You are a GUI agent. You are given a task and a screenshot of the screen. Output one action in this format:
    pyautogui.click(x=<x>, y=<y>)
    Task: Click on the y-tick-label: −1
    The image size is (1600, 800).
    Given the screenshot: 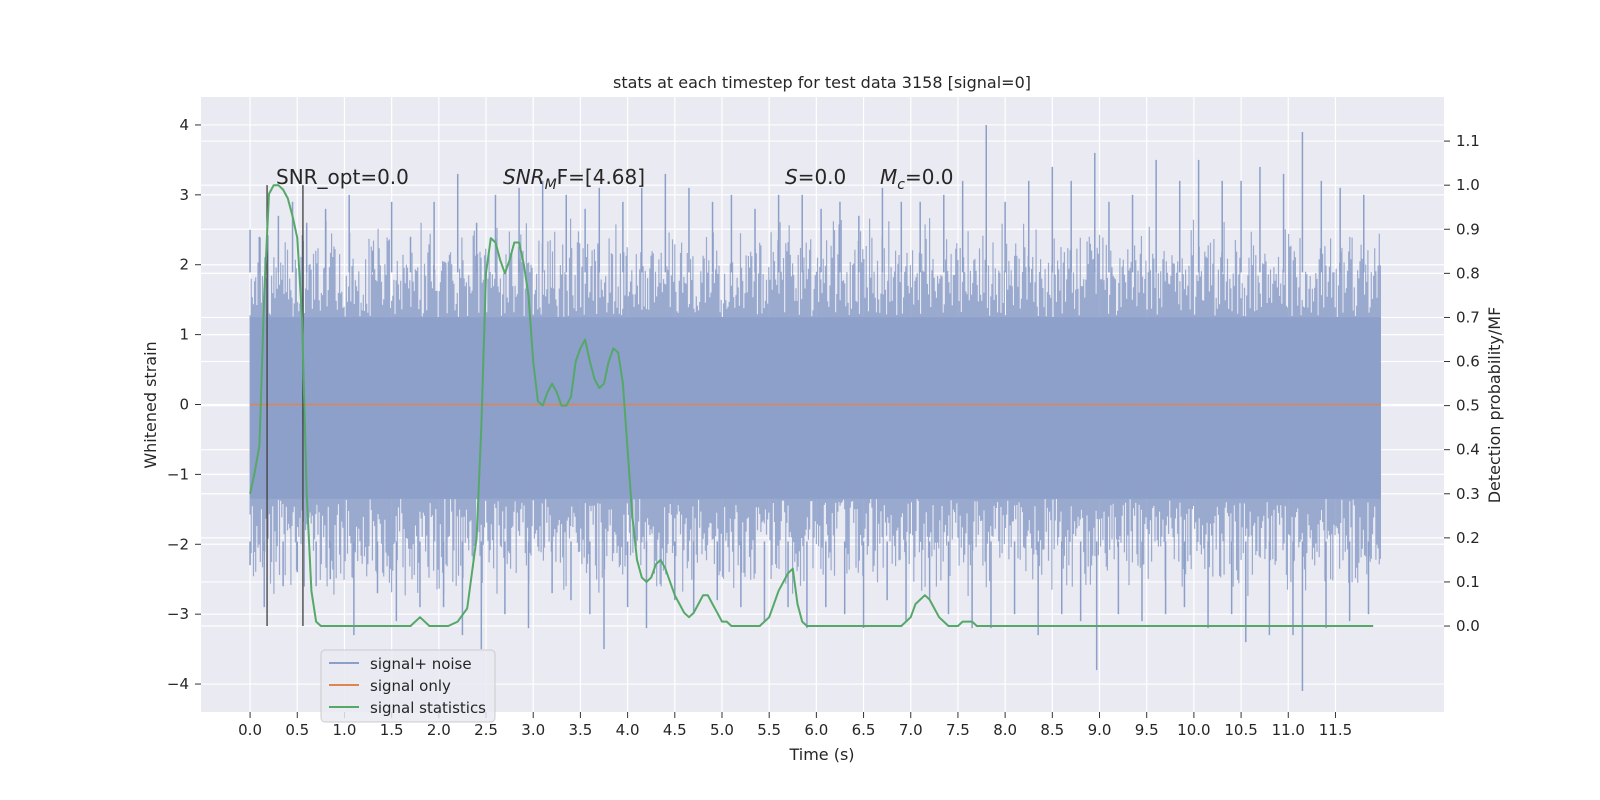 What is the action you would take?
    pyautogui.click(x=178, y=474)
    